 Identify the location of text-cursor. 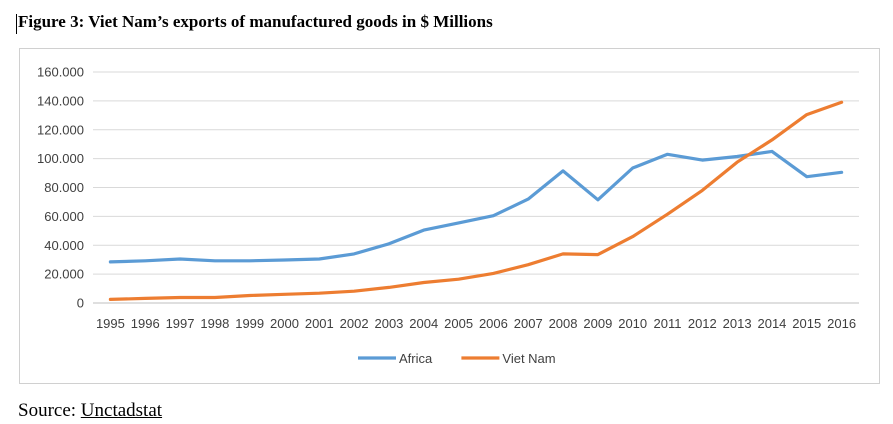
(16, 24).